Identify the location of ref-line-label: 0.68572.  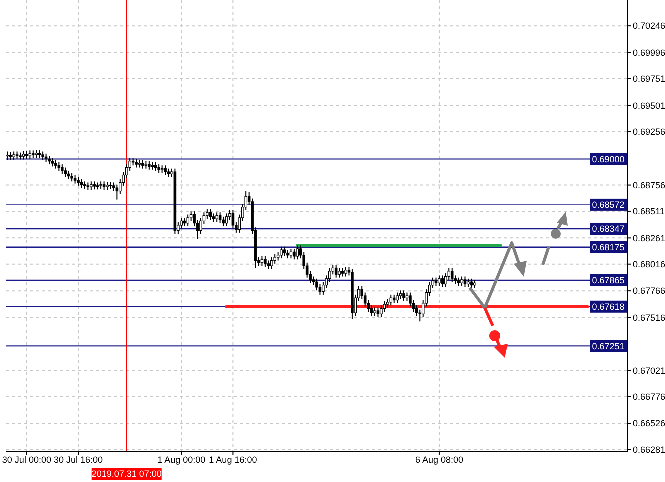
(608, 205).